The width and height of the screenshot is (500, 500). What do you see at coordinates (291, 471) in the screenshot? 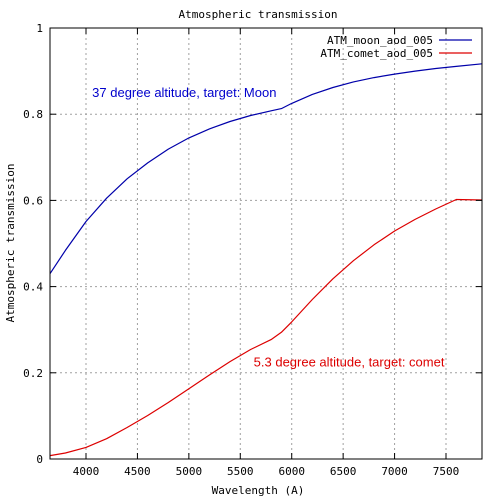
I see `x-tick-label: 6000` at bounding box center [291, 471].